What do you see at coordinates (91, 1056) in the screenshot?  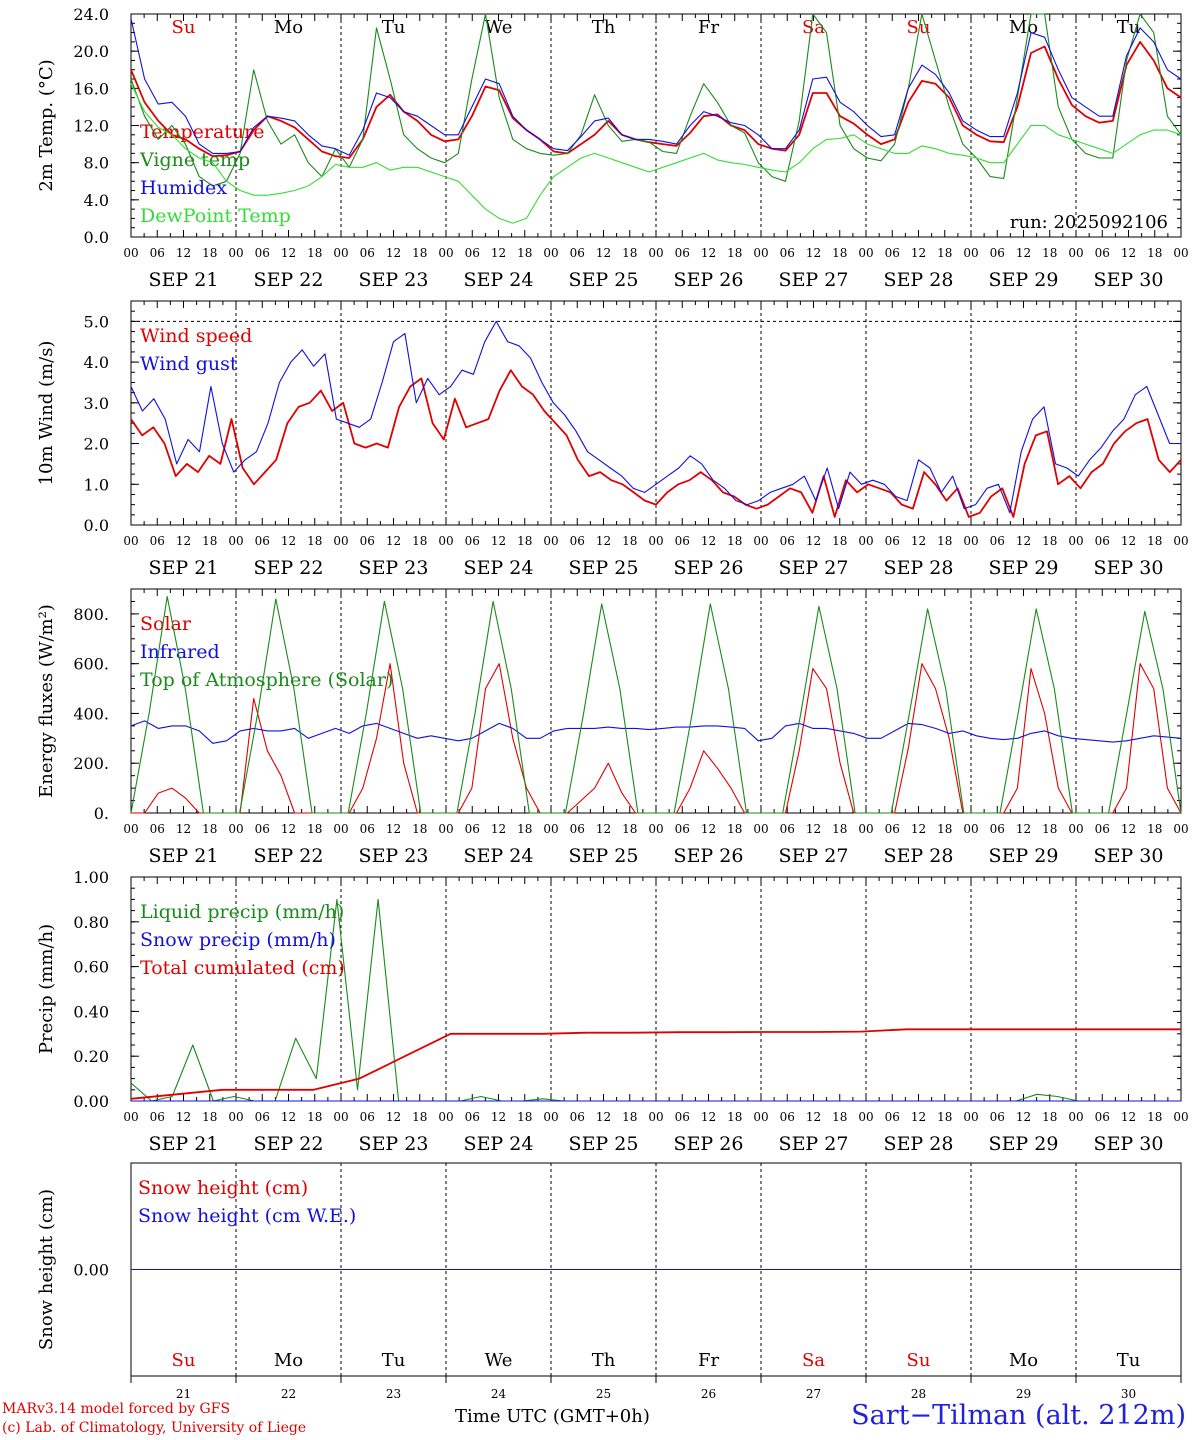 I see `y-tick-label: 0.20` at bounding box center [91, 1056].